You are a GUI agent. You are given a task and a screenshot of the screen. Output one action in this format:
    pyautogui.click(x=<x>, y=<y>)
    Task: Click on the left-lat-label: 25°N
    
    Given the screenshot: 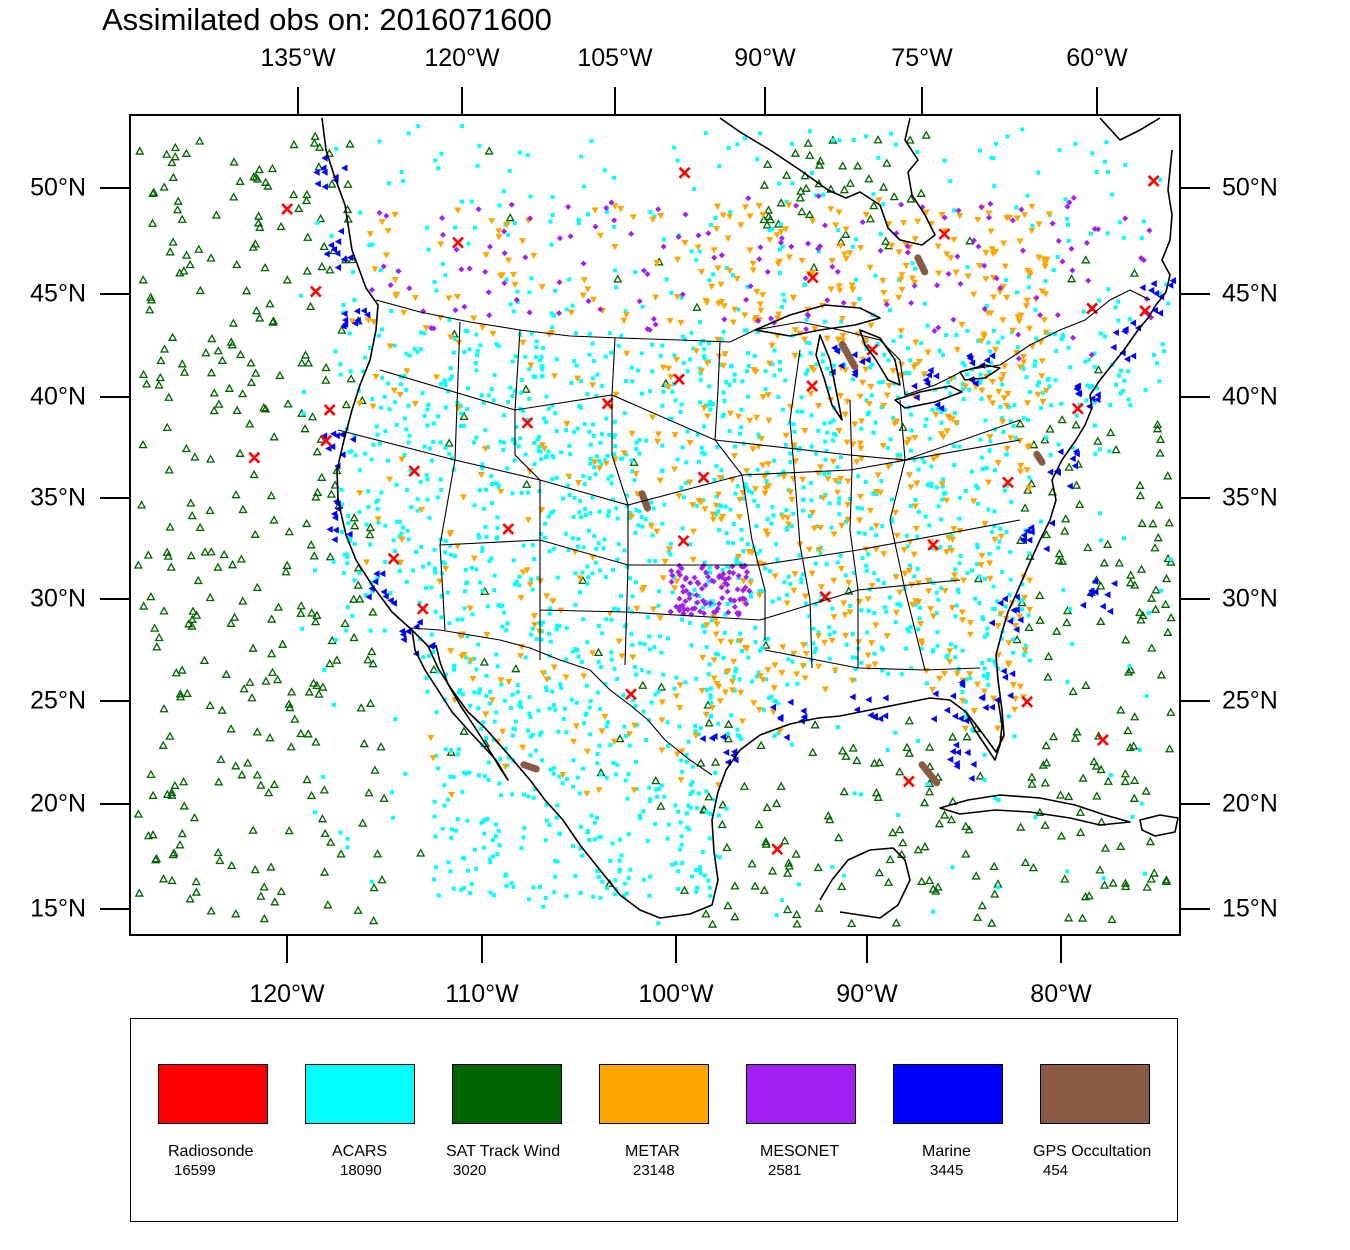 What is the action you would take?
    pyautogui.click(x=58, y=700)
    